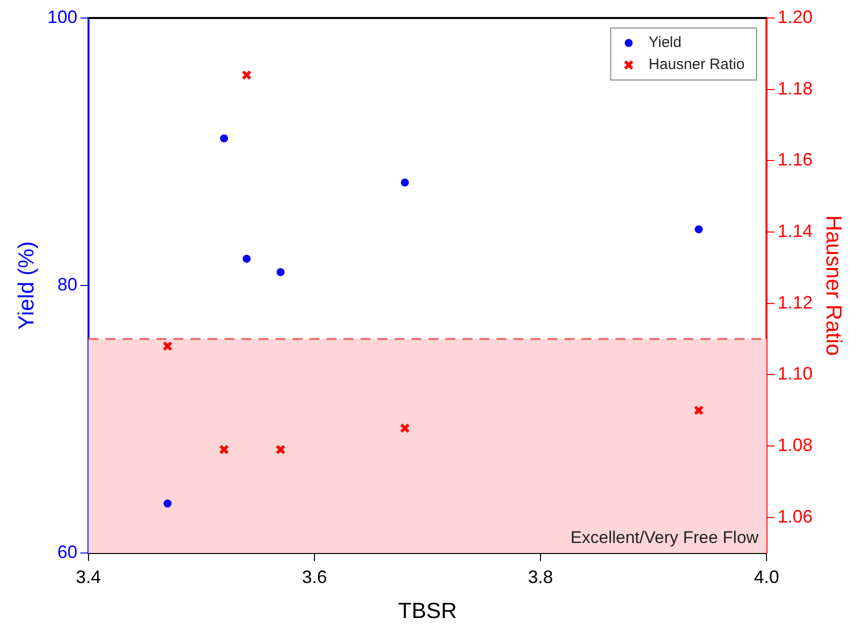 The image size is (860, 635). Describe the element at coordinates (795, 374) in the screenshot. I see `y2-tick-label: 1.10` at that location.